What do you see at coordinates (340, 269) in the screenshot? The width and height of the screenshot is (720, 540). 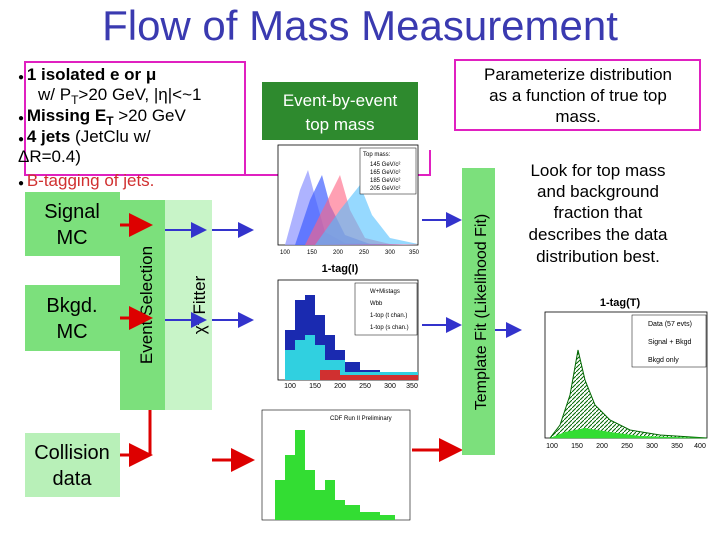 I see `plot-title: 1-tag(I)` at bounding box center [340, 269].